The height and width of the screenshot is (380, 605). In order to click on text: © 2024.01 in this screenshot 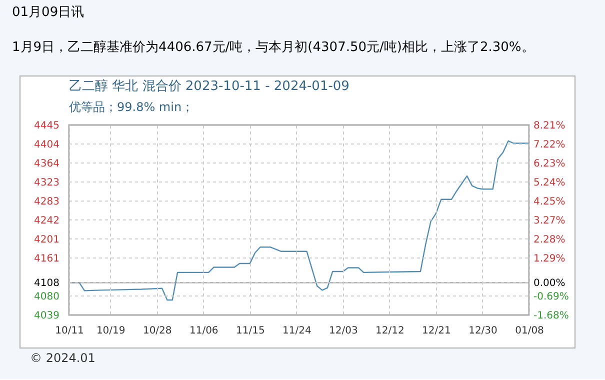, I will do `click(63, 358)`.